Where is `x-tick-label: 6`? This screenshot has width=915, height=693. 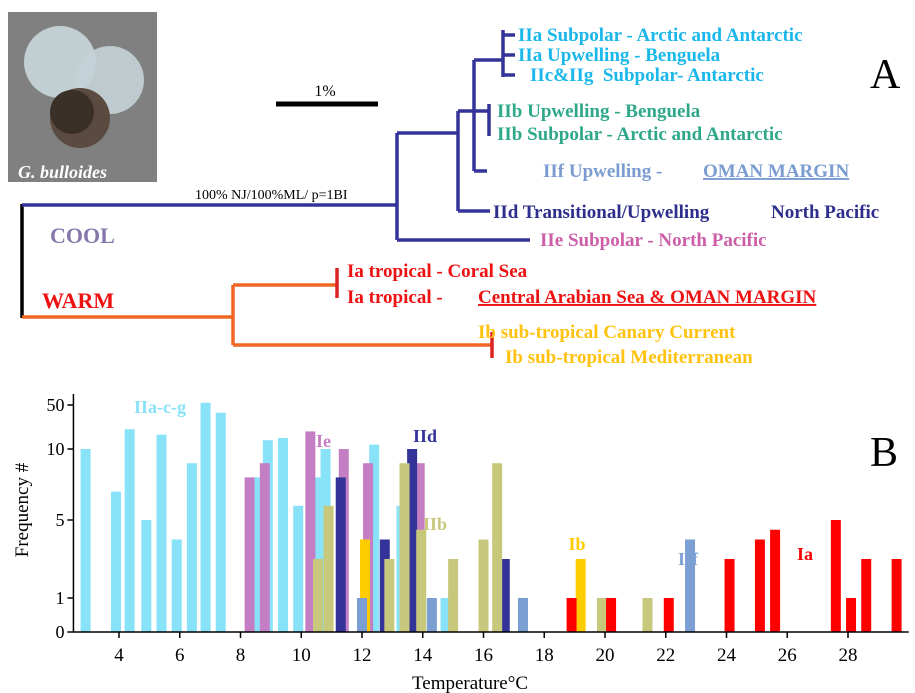 x-tick-label: 6 is located at coordinates (180, 655).